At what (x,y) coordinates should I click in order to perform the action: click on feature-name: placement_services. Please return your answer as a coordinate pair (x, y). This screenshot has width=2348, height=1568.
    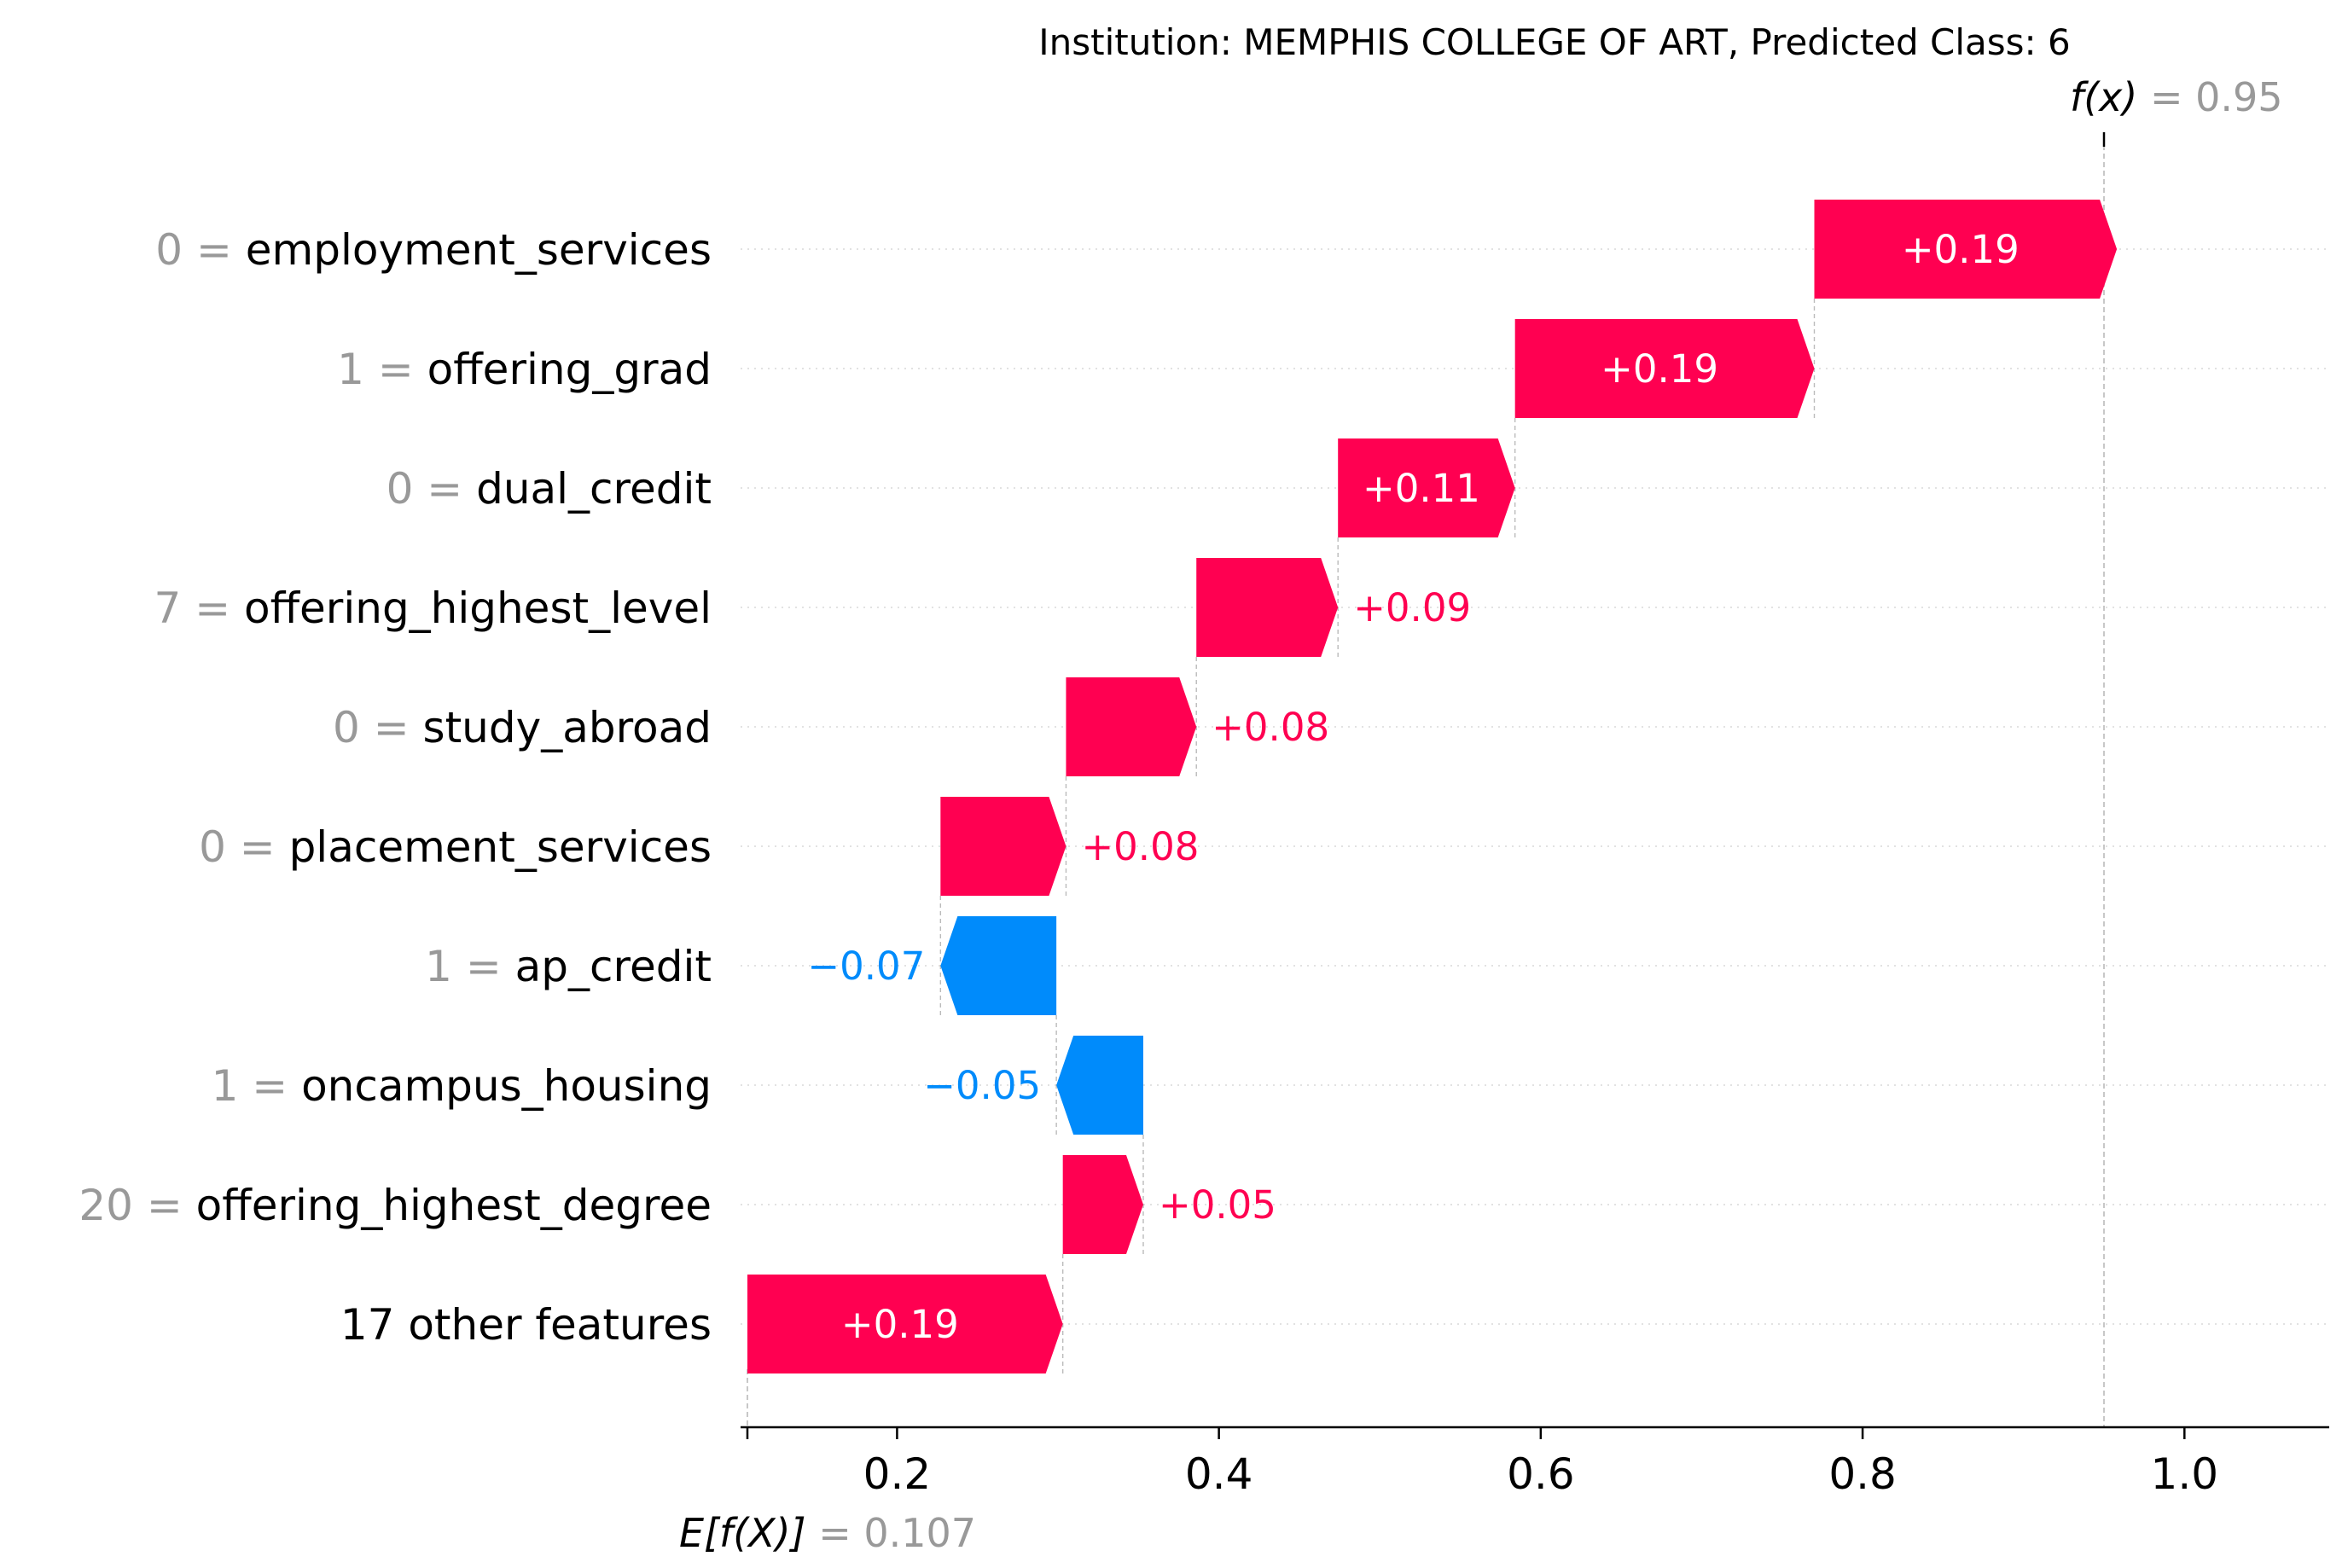
    Looking at the image, I should click on (500, 847).